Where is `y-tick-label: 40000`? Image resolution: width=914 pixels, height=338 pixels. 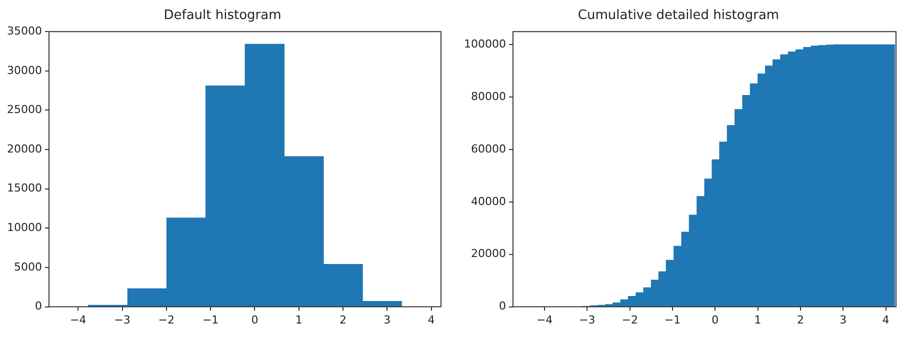
y-tick-label: 40000 is located at coordinates (488, 201).